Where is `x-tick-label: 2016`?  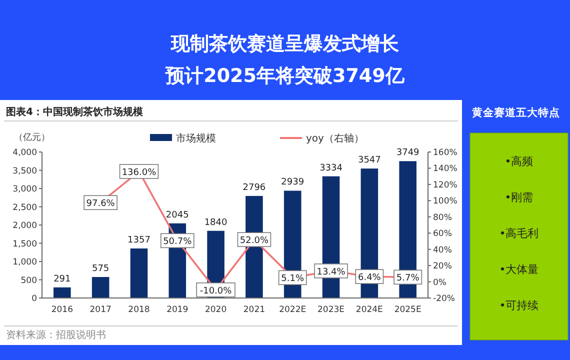 x-tick-label: 2016 is located at coordinates (62, 310).